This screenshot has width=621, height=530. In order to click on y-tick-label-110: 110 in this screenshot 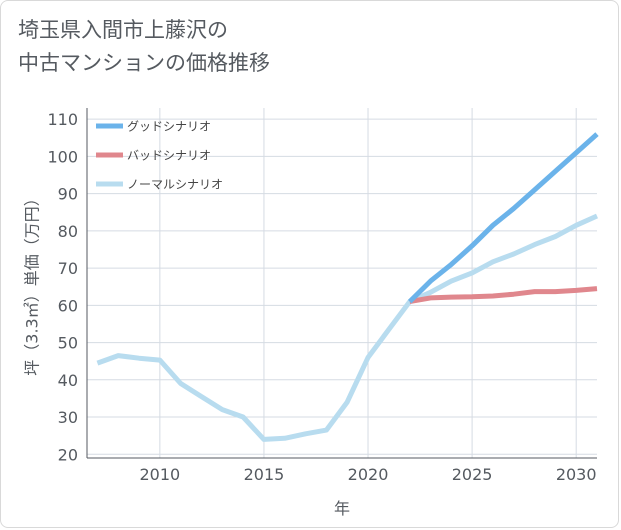, I will do `click(62, 119)`.